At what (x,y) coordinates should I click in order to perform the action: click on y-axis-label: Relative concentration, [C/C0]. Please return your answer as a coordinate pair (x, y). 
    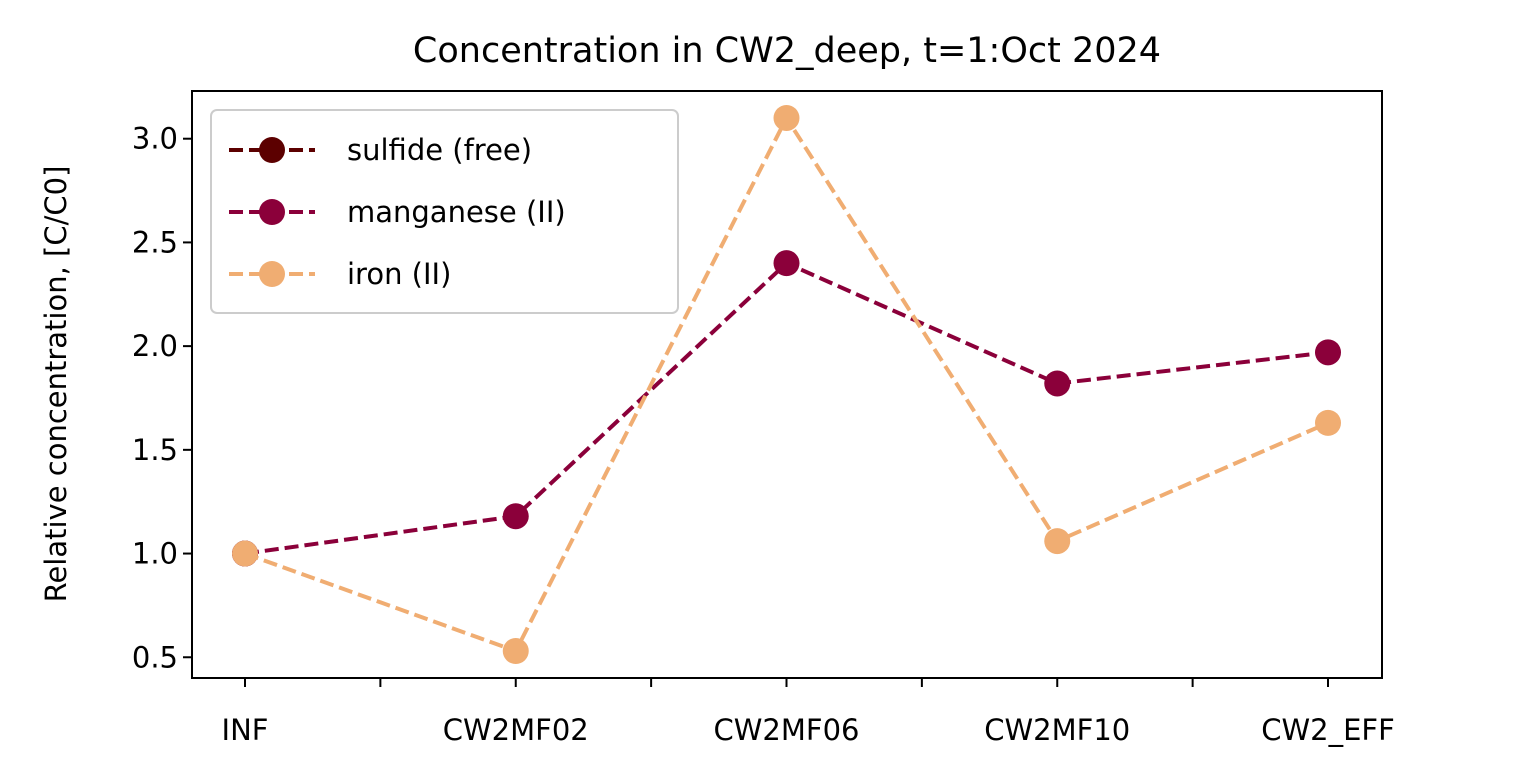
    Looking at the image, I should click on (56, 384).